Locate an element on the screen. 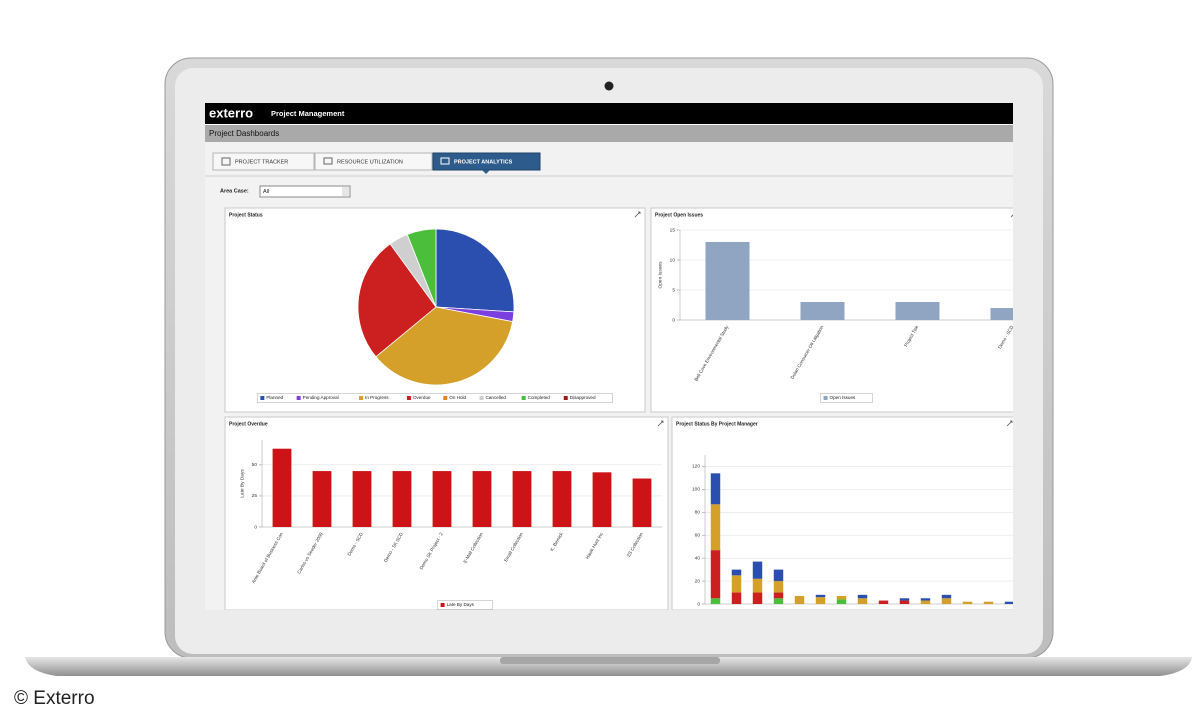  legend-label: Late By Days is located at coordinates (461, 604).